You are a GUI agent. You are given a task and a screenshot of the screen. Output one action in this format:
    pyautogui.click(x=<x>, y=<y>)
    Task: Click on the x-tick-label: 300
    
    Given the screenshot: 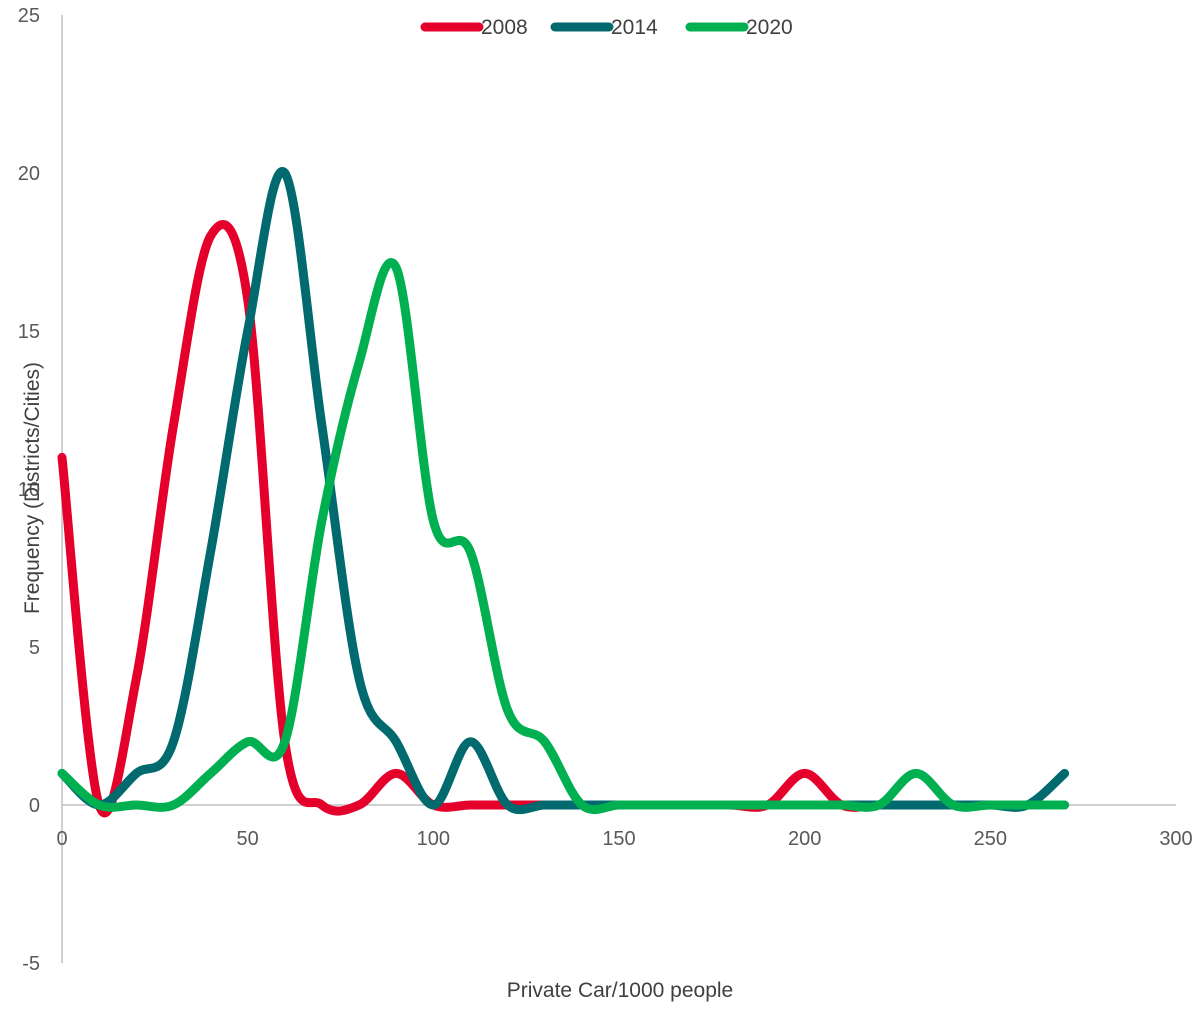 What is the action you would take?
    pyautogui.click(x=1175, y=839)
    